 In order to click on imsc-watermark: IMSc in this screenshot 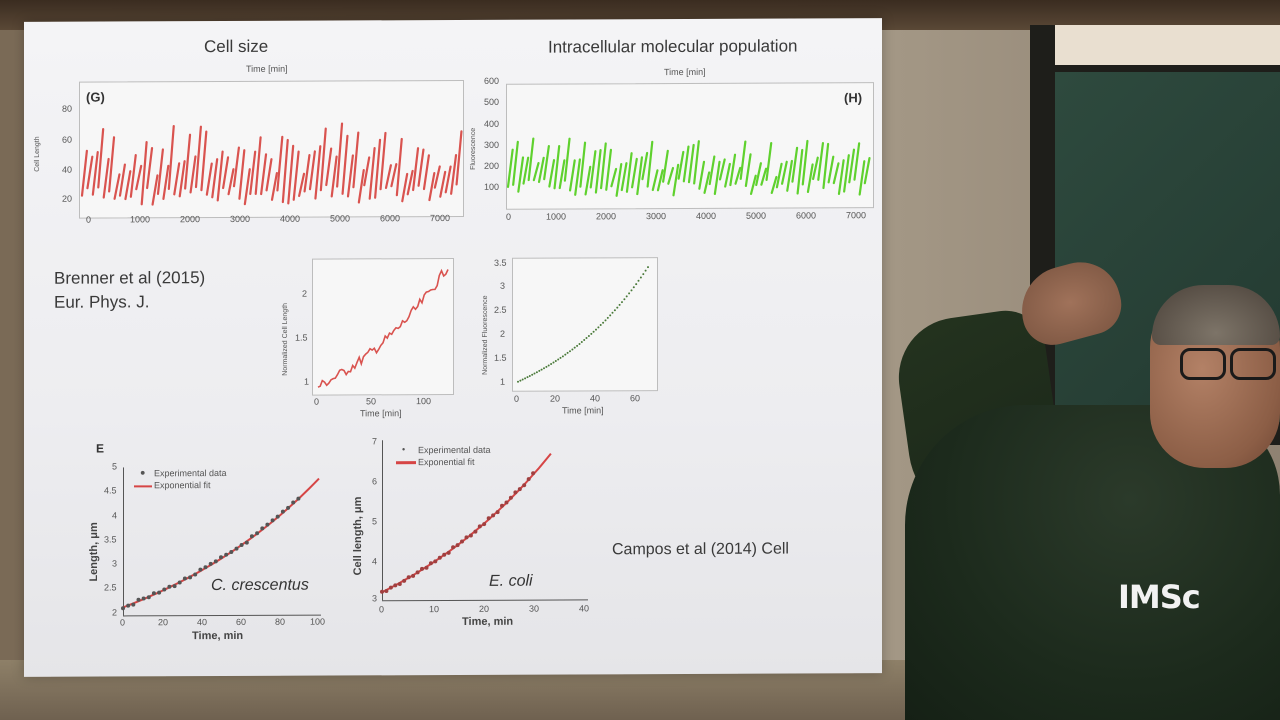, I will do `click(1159, 597)`.